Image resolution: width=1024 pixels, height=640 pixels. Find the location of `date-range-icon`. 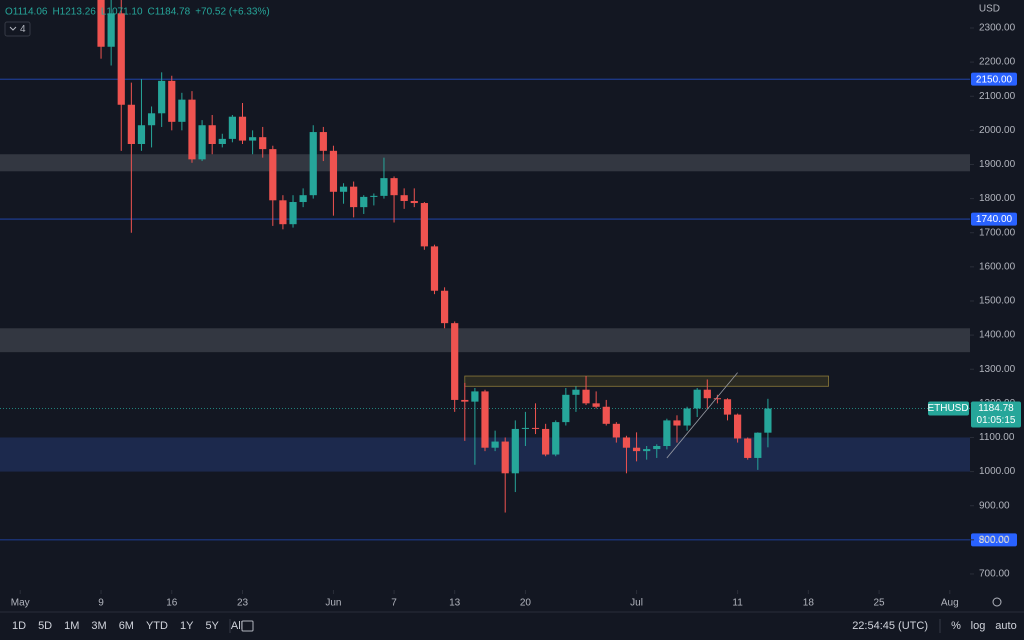

date-range-icon is located at coordinates (247, 626).